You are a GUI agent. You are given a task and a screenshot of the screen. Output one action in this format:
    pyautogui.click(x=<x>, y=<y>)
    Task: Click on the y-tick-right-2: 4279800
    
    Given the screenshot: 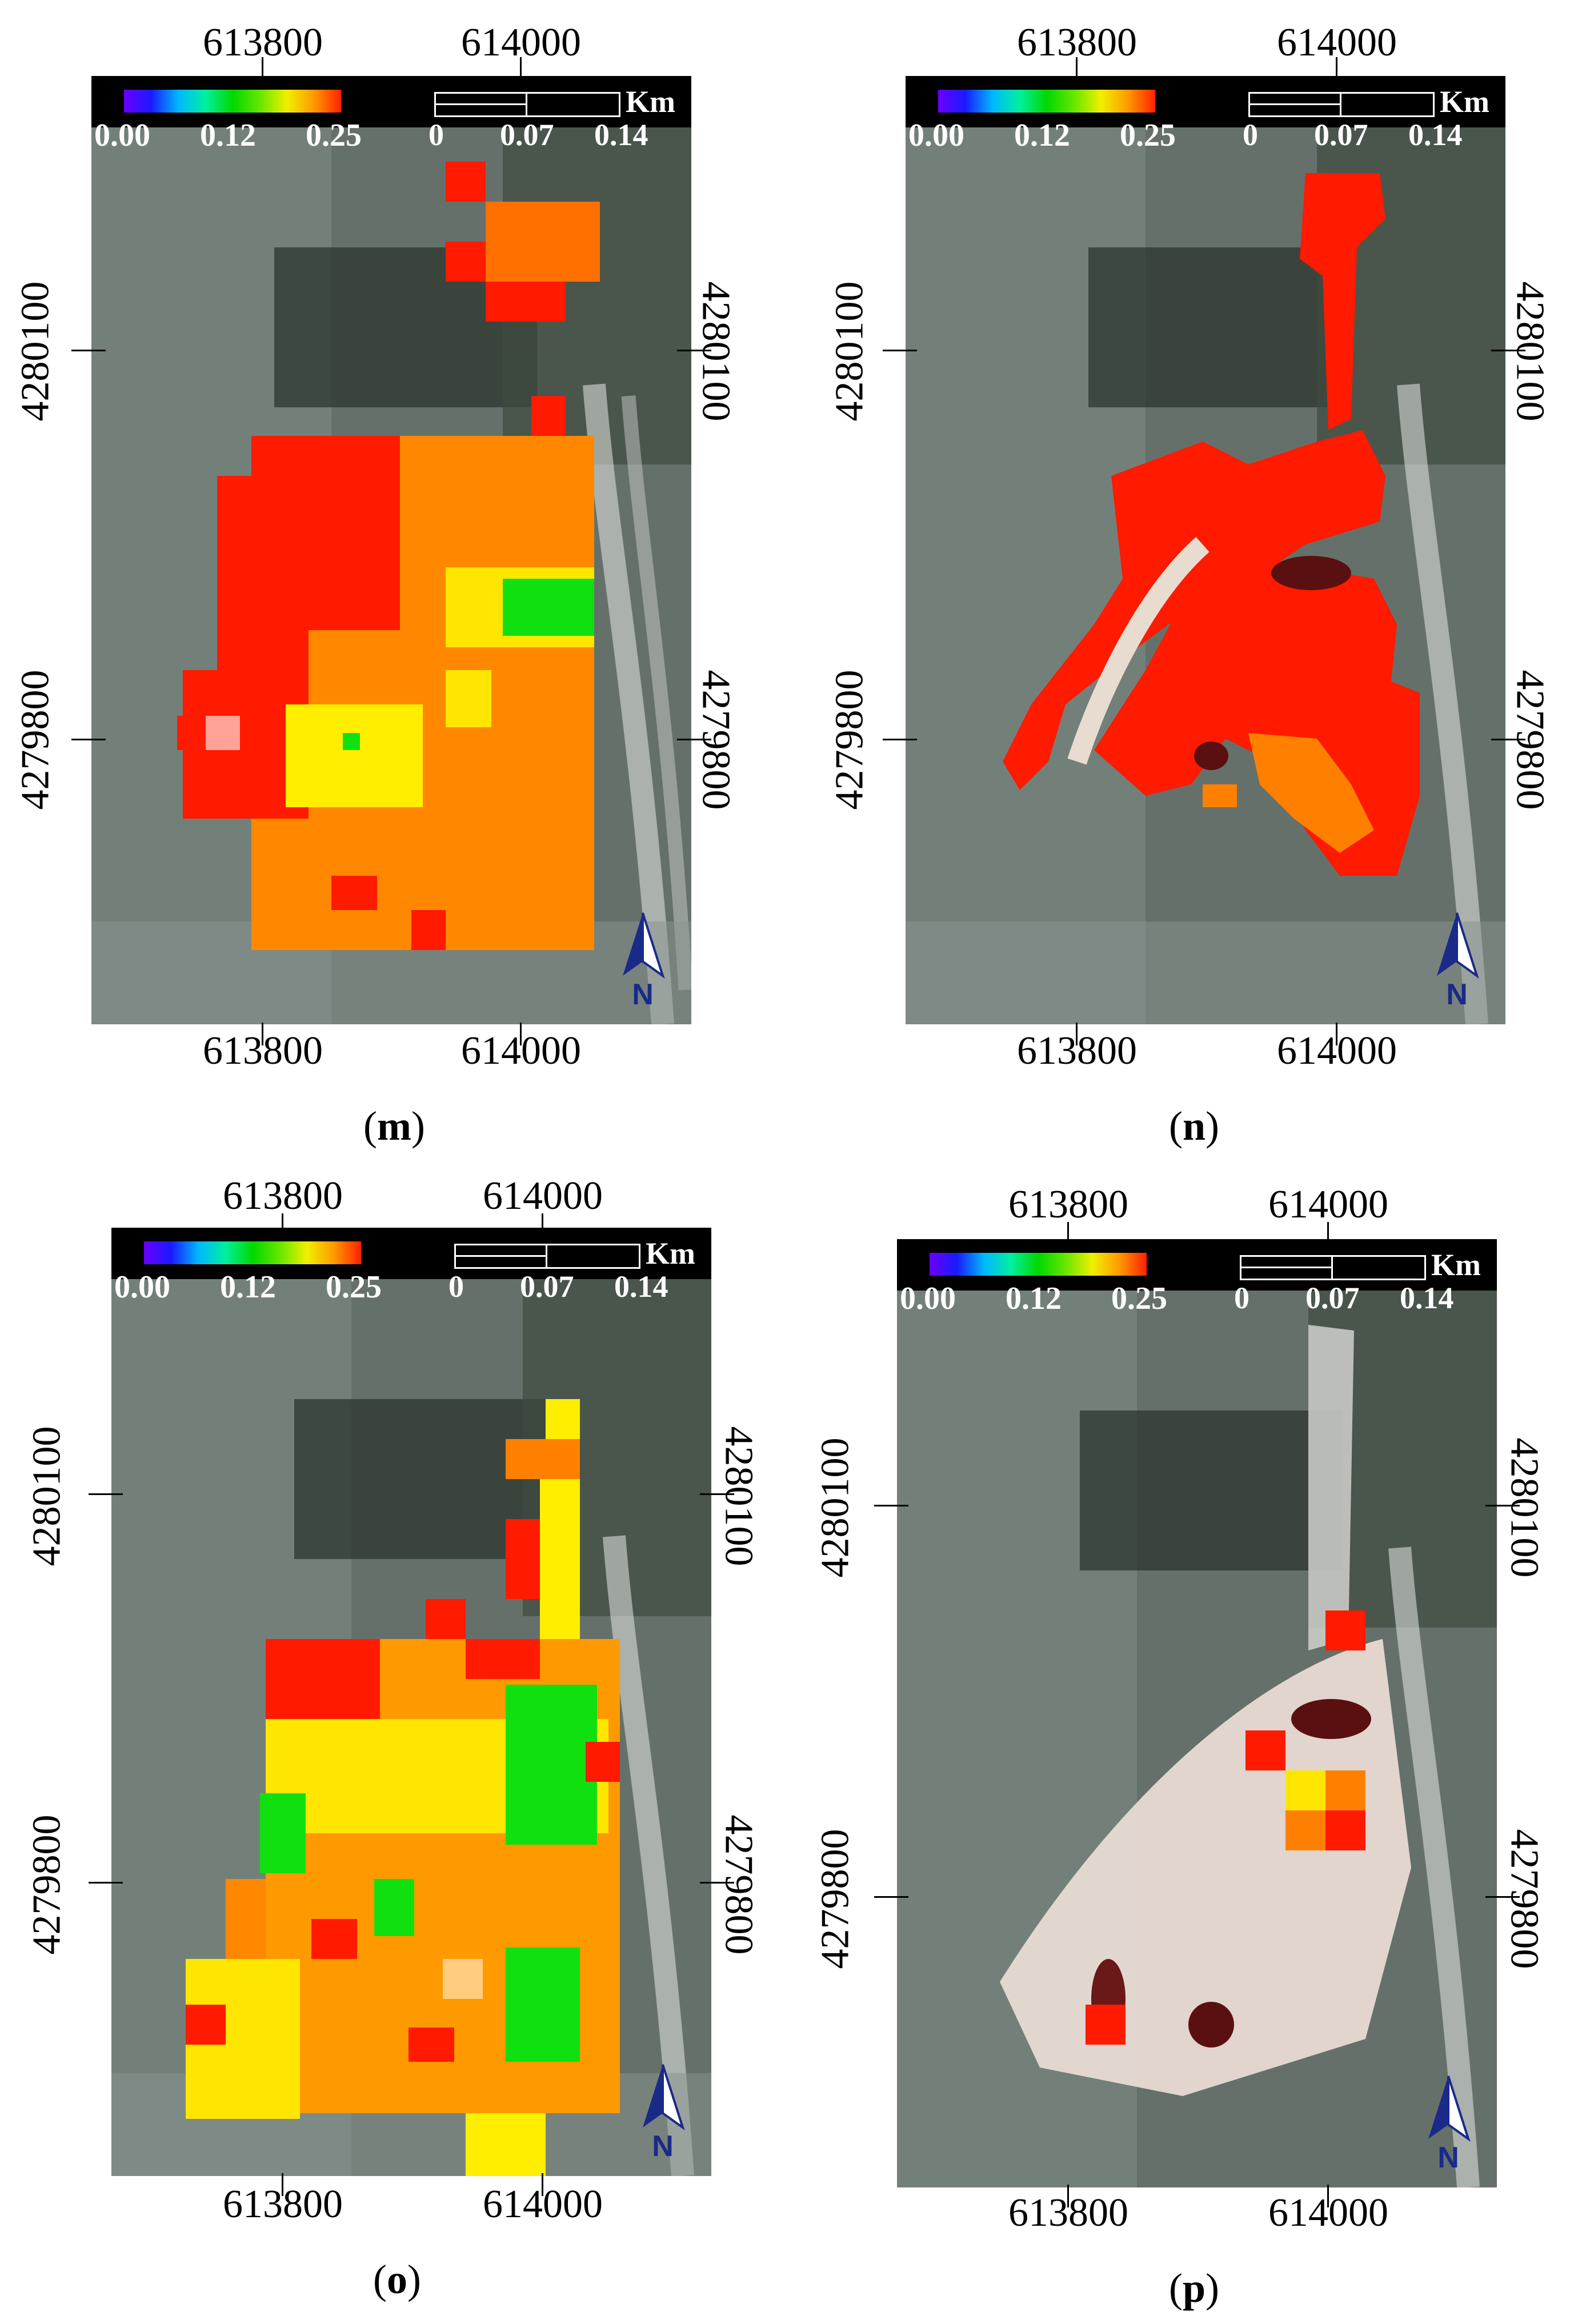 What is the action you would take?
    pyautogui.click(x=1524, y=1899)
    